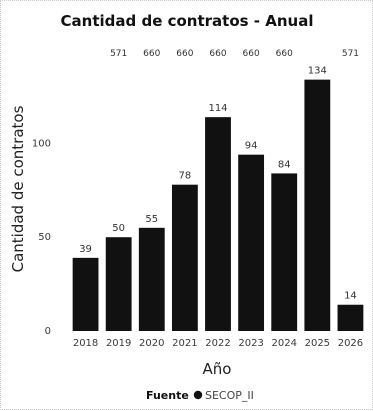 Image resolution: width=373 pixels, height=411 pixels. I want to click on x-tick-label-2025: 2025, so click(317, 343).